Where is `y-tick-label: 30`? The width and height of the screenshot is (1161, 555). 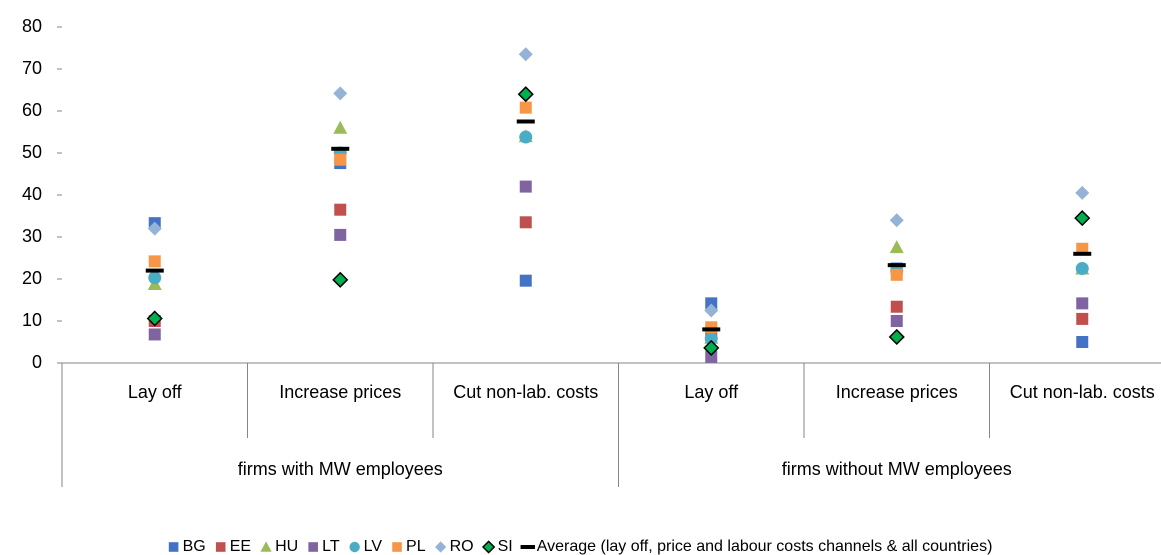 y-tick-label: 30 is located at coordinates (32, 236).